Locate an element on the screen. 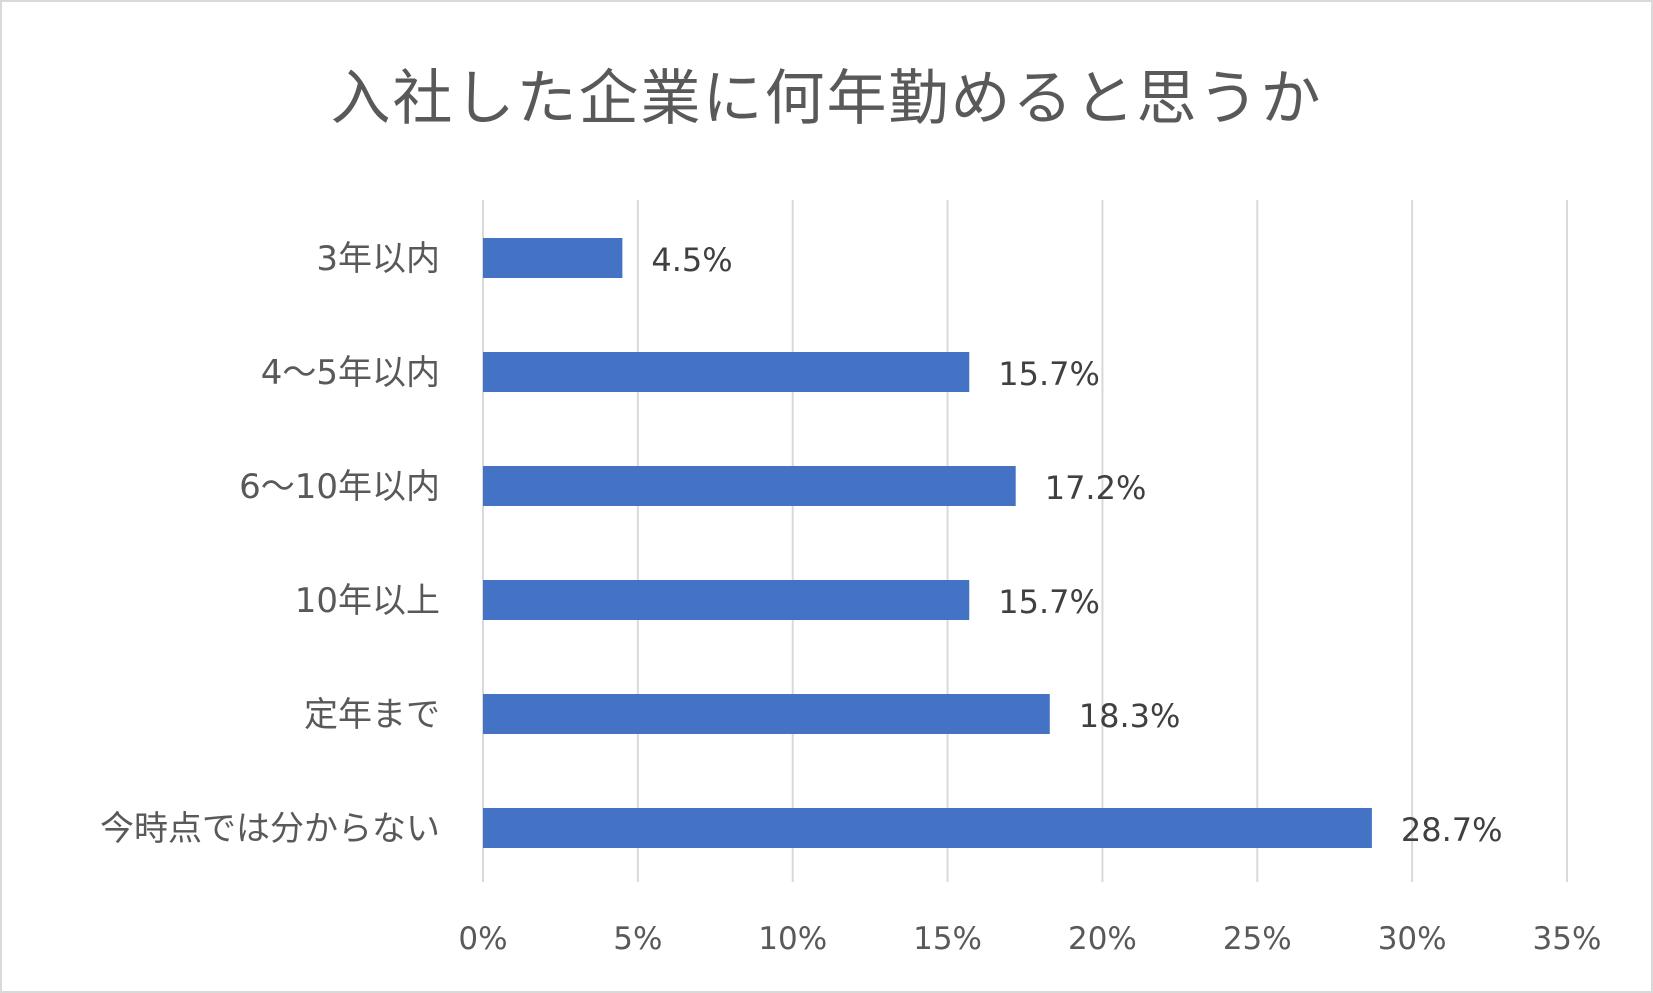 The image size is (1653, 993). category-label: 今時点では分からない is located at coordinates (270, 829).